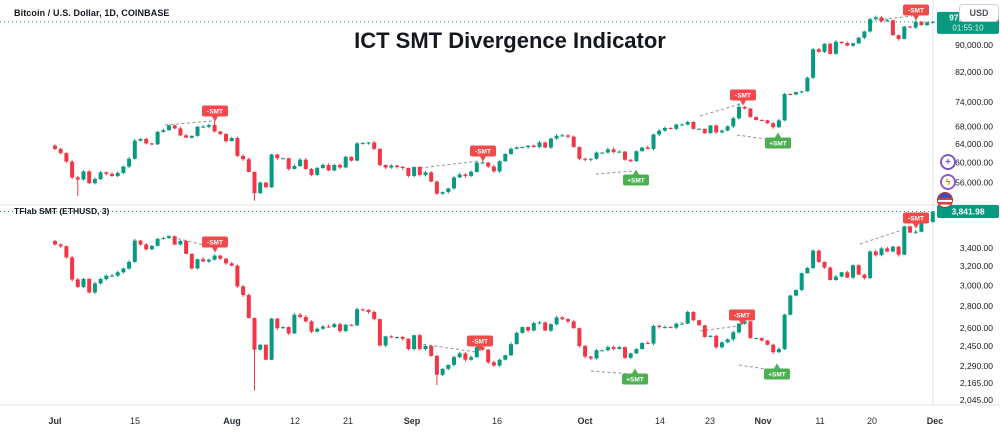 This screenshot has height=438, width=1000. Describe the element at coordinates (92, 13) in the screenshot. I see `symbol-title: Bitcoin / U.S. Dollar, 1D, COINBASE` at that location.